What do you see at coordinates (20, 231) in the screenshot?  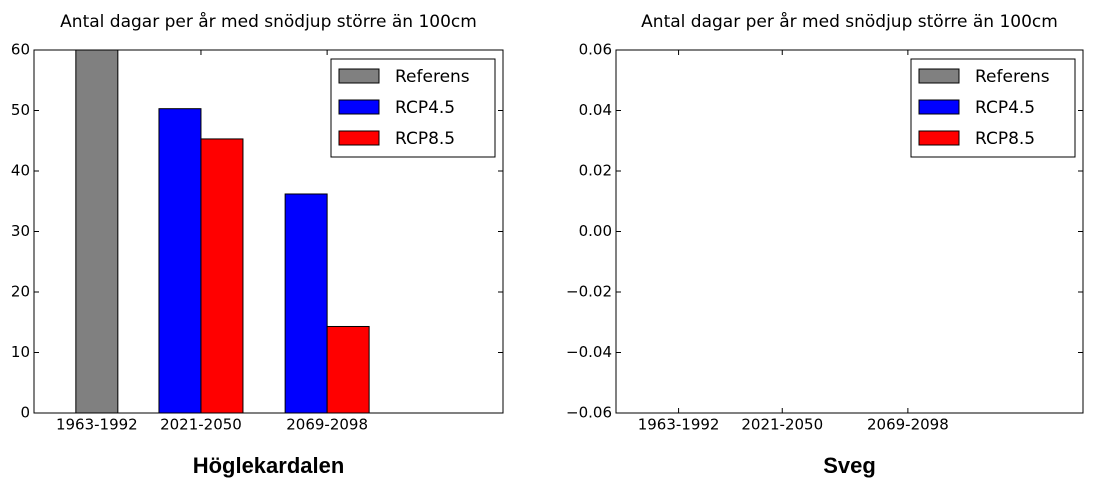 I see `y-tick-label: 30` at bounding box center [20, 231].